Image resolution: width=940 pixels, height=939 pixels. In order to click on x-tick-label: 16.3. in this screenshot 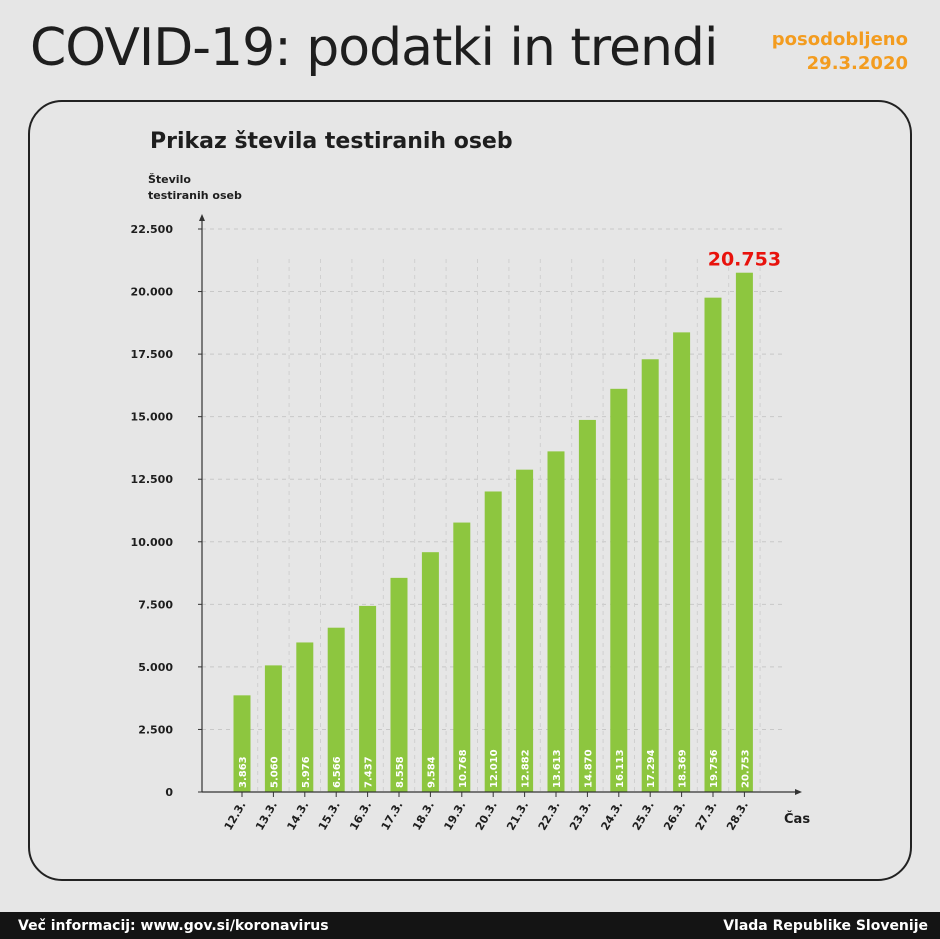, I will do `click(360, 816)`.